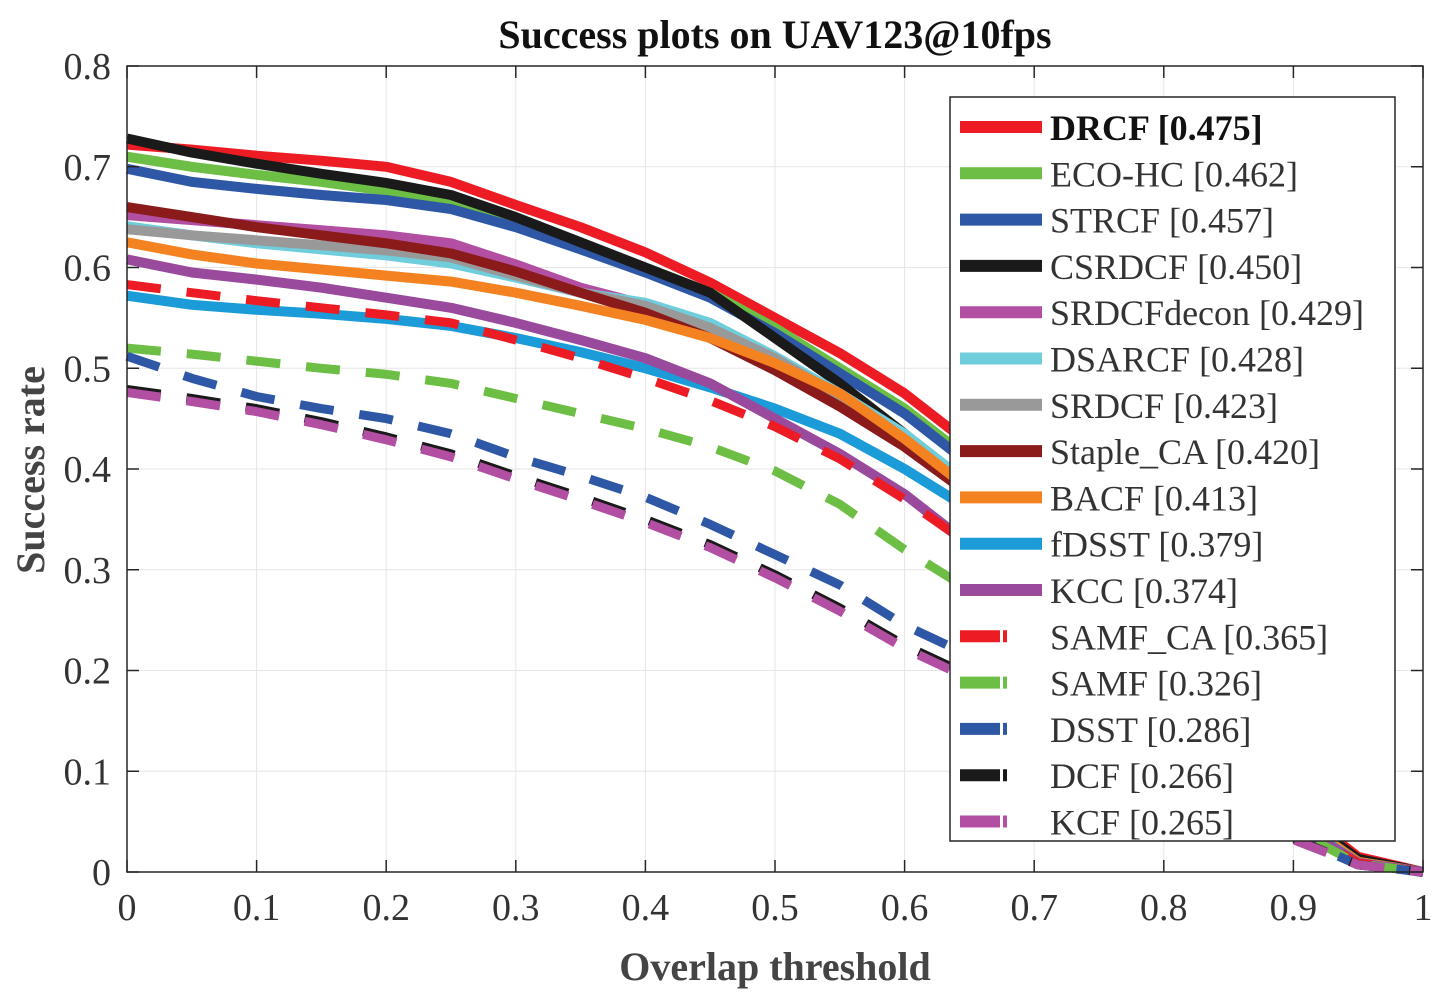  What do you see at coordinates (1294, 908) in the screenshot?
I see `x-tick-label: 0.9` at bounding box center [1294, 908].